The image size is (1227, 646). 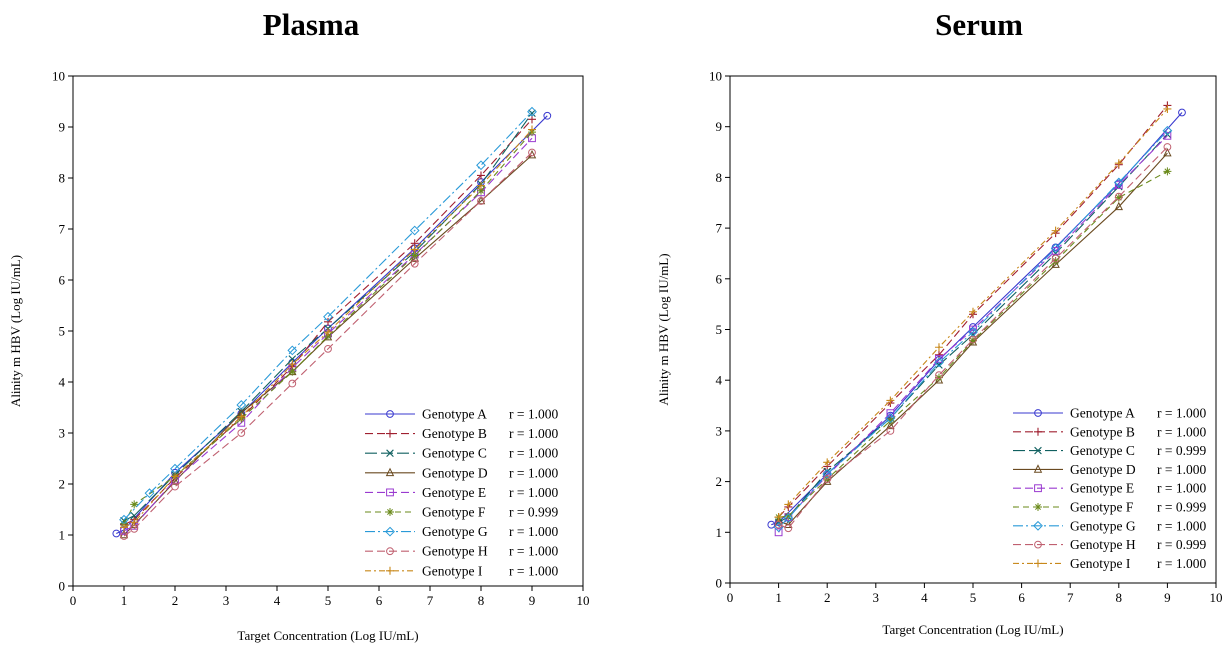 What do you see at coordinates (778, 597) in the screenshot?
I see `serum-x-tick-label: 1` at bounding box center [778, 597].